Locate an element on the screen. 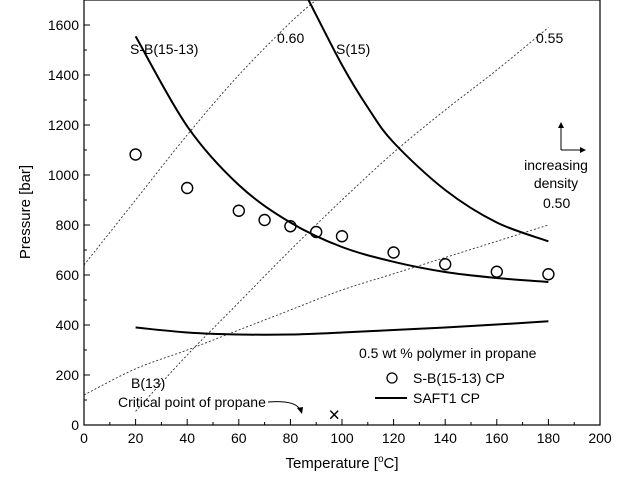 Image resolution: width=631 pixels, height=478 pixels. y-axis-label: Pressure [bar] is located at coordinates (25, 212).